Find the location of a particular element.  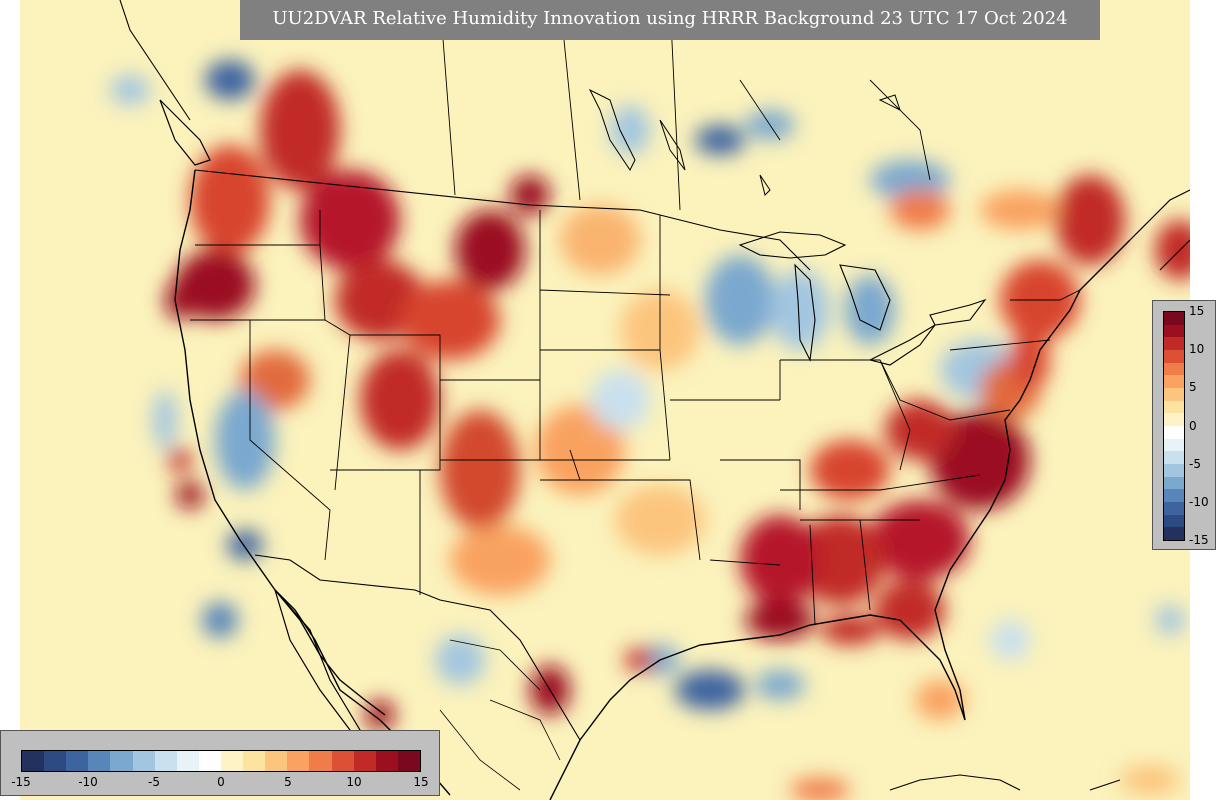

colorbar-h-tick: 5 is located at coordinates (288, 782).